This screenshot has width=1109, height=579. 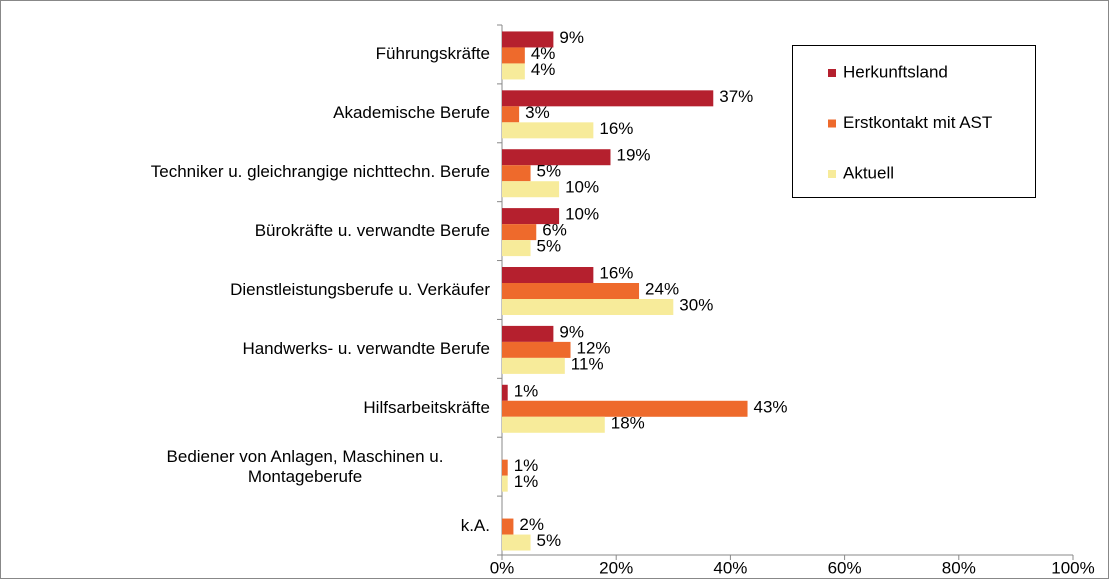 What do you see at coordinates (959, 567) in the screenshot?
I see `x-tick-label: 80%` at bounding box center [959, 567].